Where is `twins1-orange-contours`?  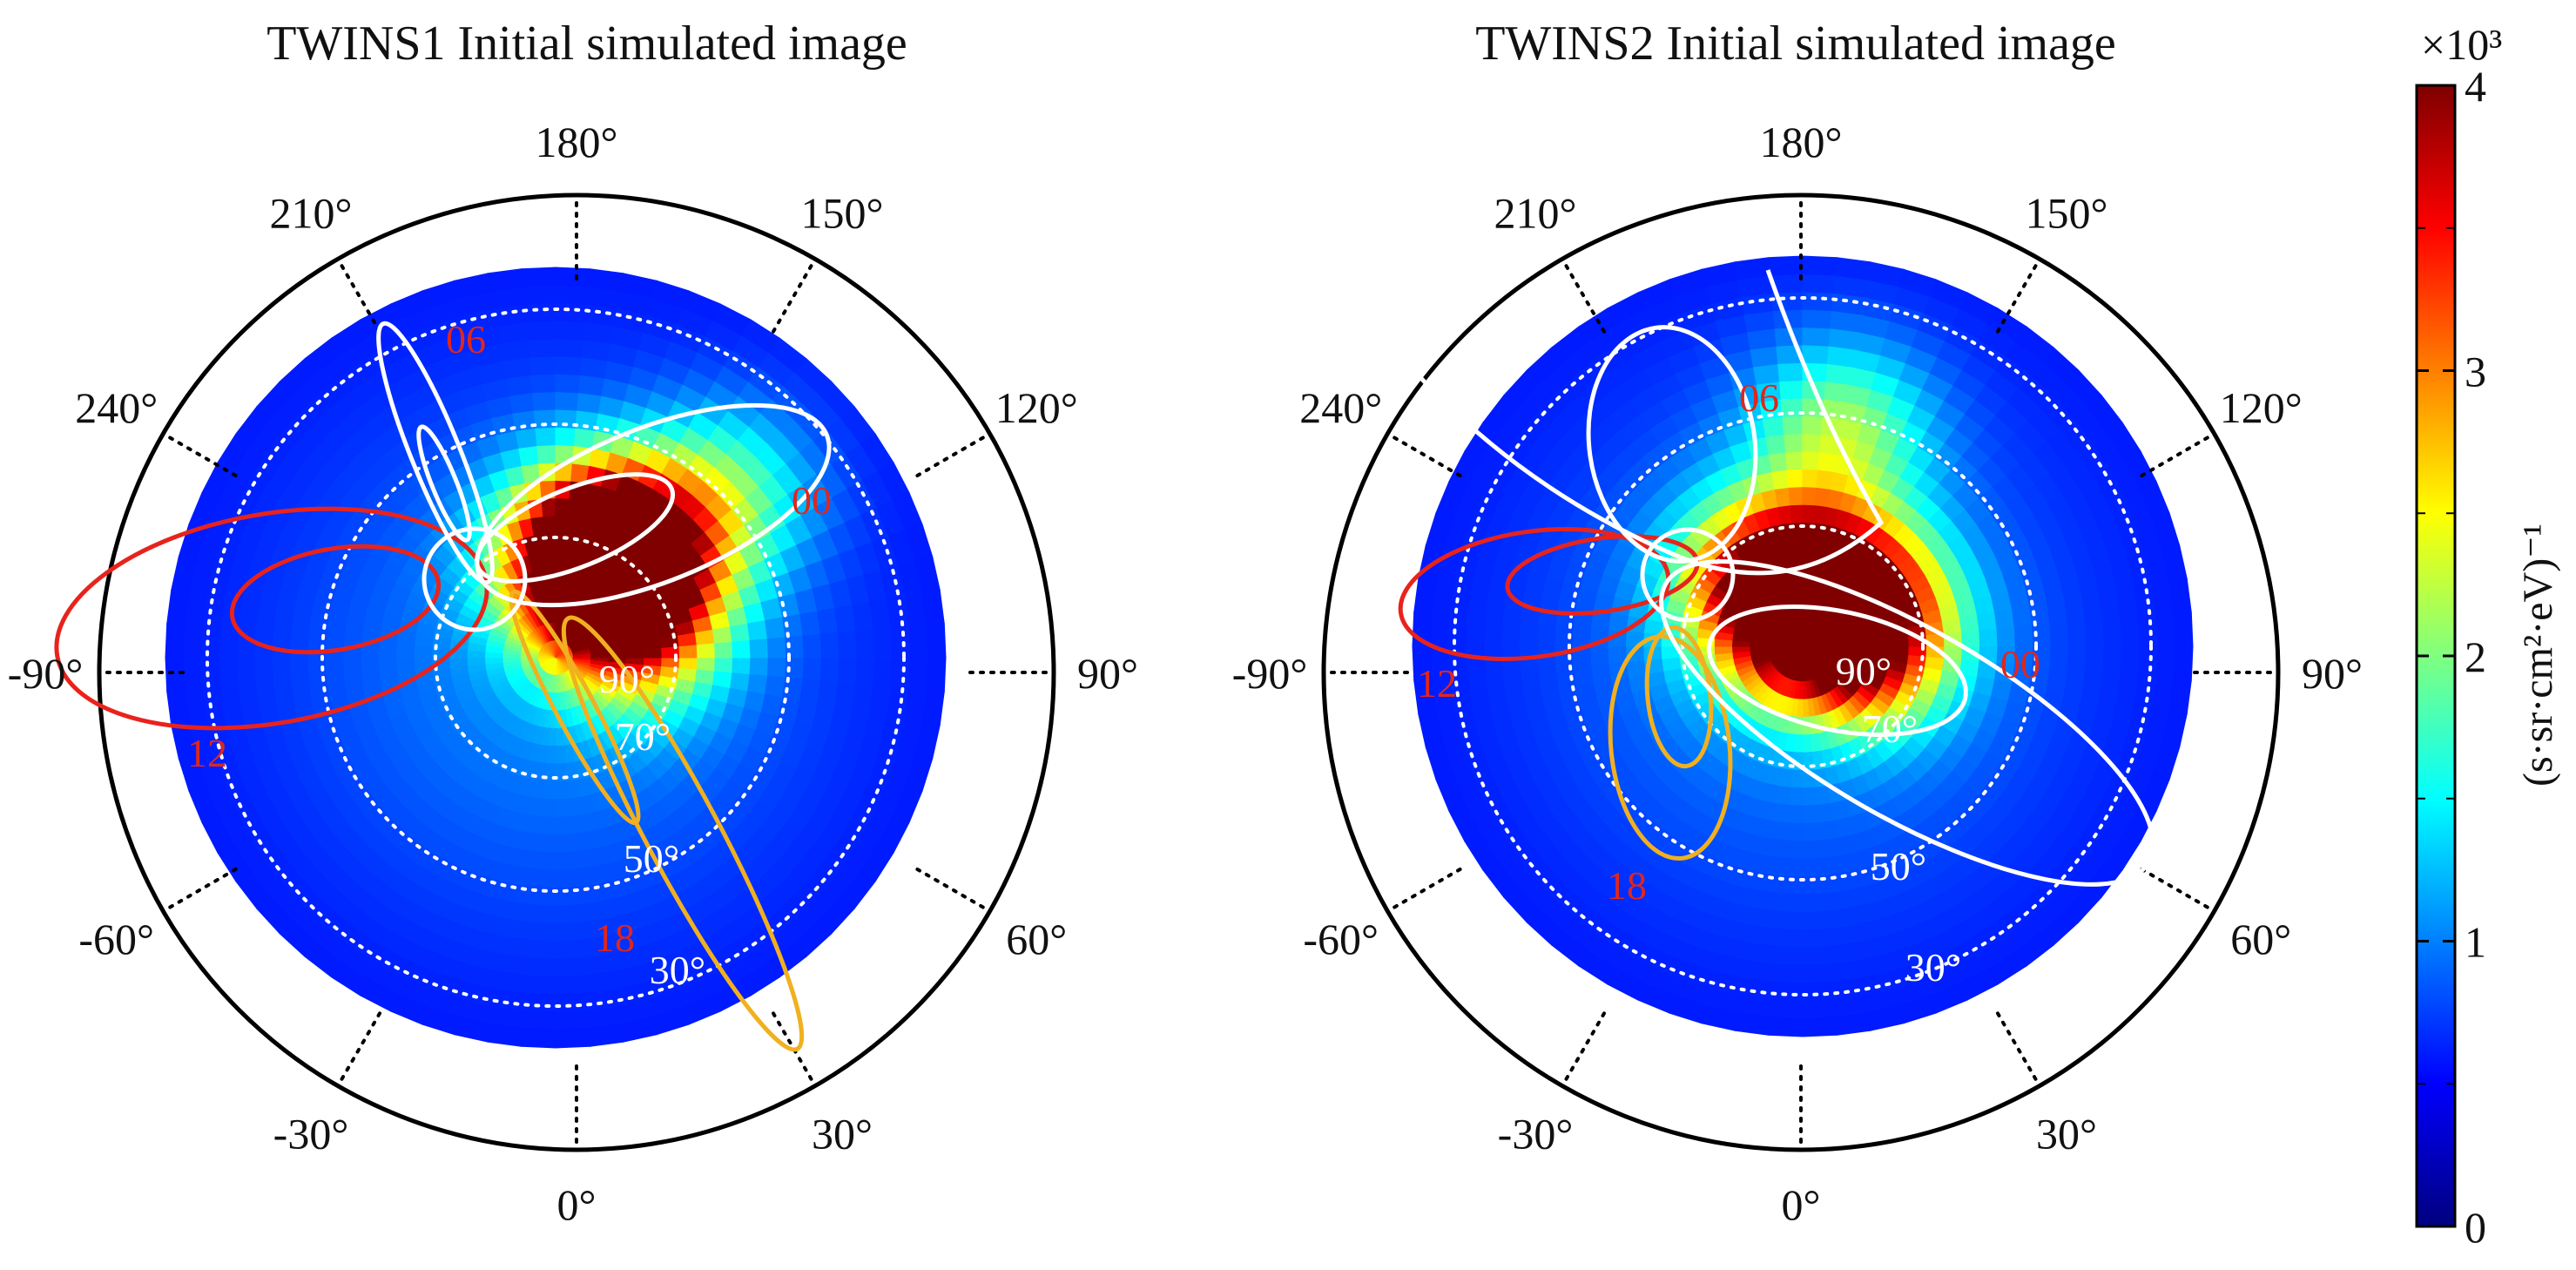 twins1-orange-contours is located at coordinates (657, 820).